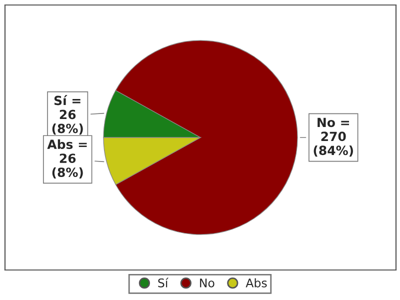  I want to click on data-label: Sí = 26 (8%), so click(67, 115).